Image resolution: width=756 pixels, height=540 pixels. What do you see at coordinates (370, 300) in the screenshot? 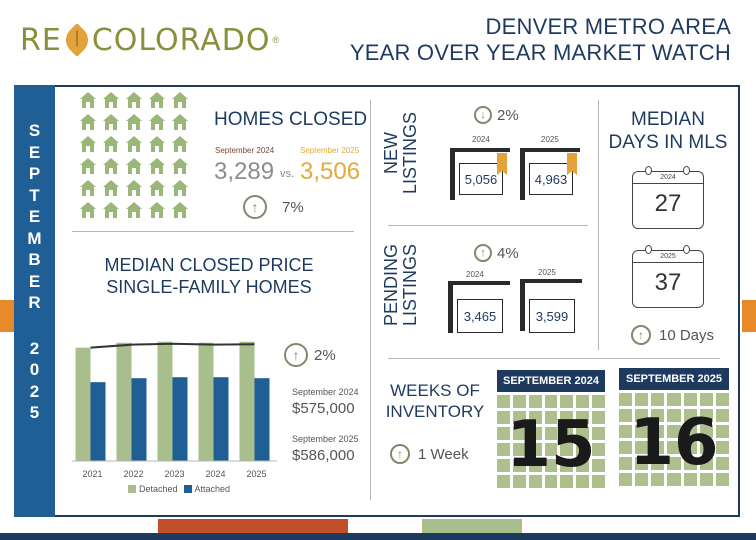
I see `divider` at bounding box center [370, 300].